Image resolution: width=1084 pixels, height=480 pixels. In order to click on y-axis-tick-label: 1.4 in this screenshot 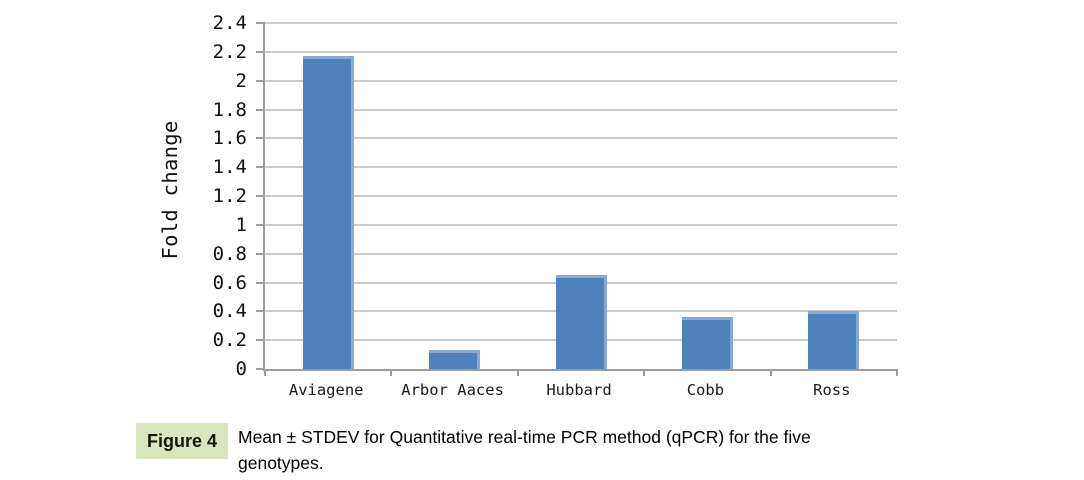, I will do `click(229, 167)`.